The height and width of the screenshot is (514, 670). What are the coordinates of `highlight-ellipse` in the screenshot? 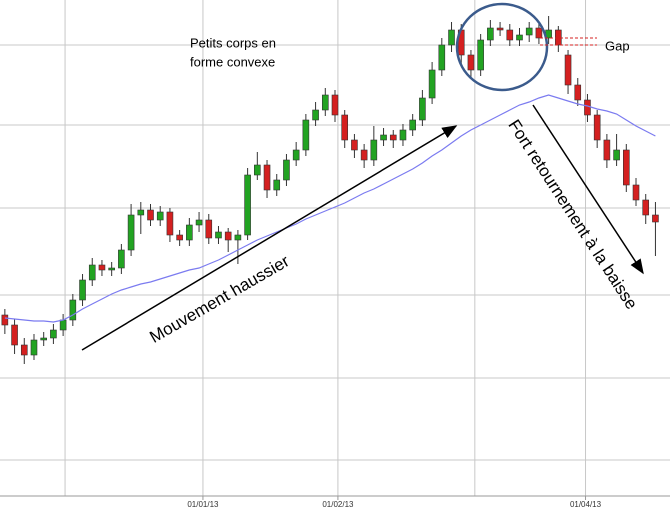 It's located at (502, 47).